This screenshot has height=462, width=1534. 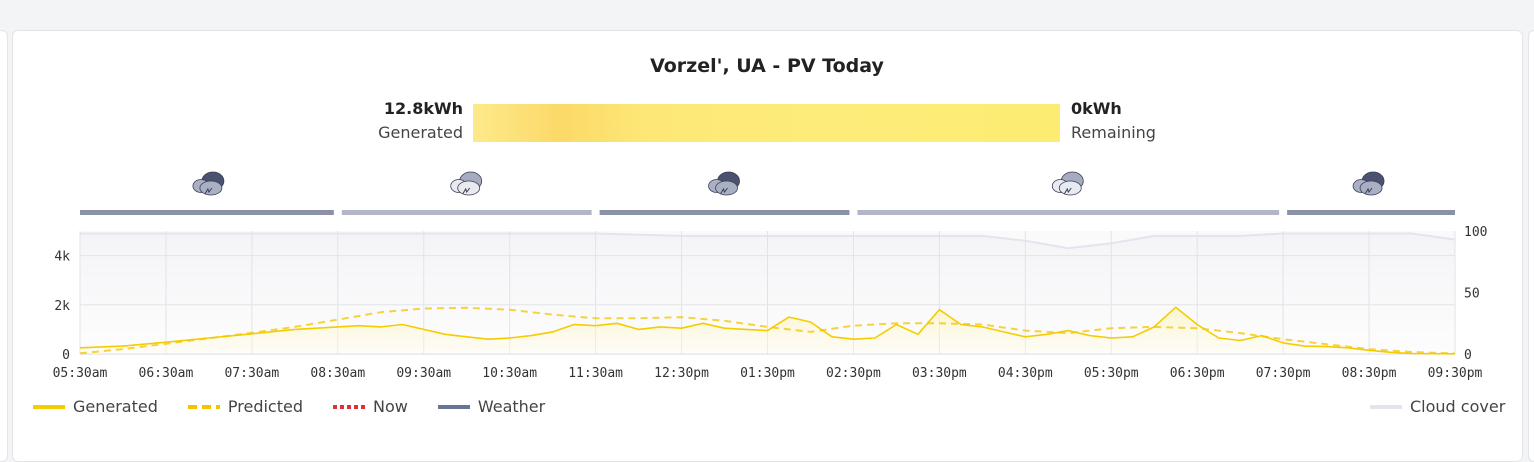 What do you see at coordinates (595, 373) in the screenshot?
I see `x-tick-label: 11:30am` at bounding box center [595, 373].